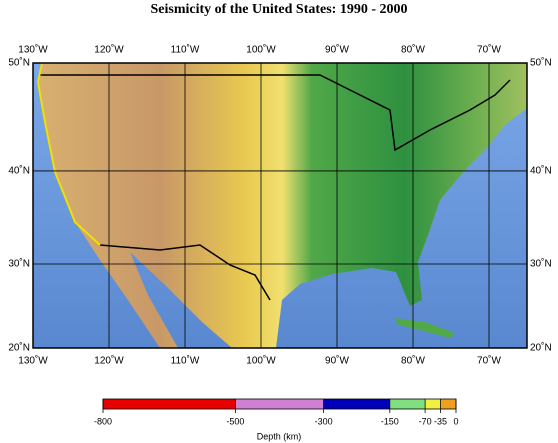 This screenshot has width=558, height=443. What do you see at coordinates (425, 421) in the screenshot?
I see `colorbar-tick-label: -70` at bounding box center [425, 421].